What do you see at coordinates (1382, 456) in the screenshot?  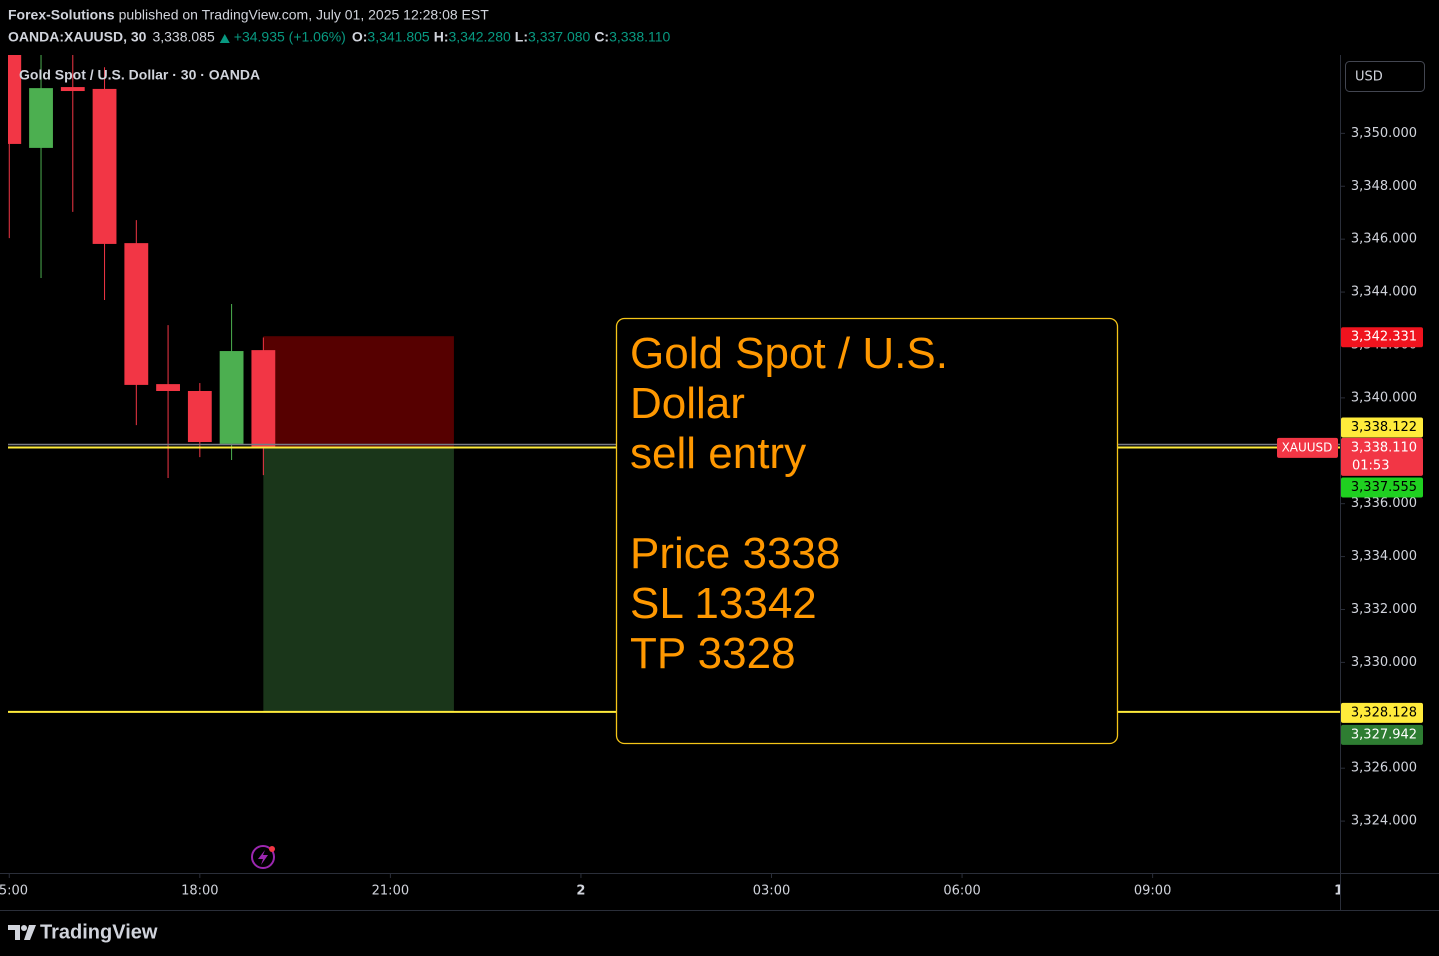 I see `last-price-bg` at bounding box center [1382, 456].